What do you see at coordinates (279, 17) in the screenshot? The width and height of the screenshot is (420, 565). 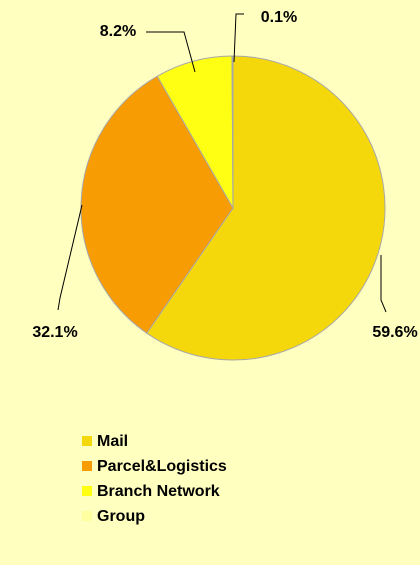 I see `data-label: 0.1%` at bounding box center [279, 17].